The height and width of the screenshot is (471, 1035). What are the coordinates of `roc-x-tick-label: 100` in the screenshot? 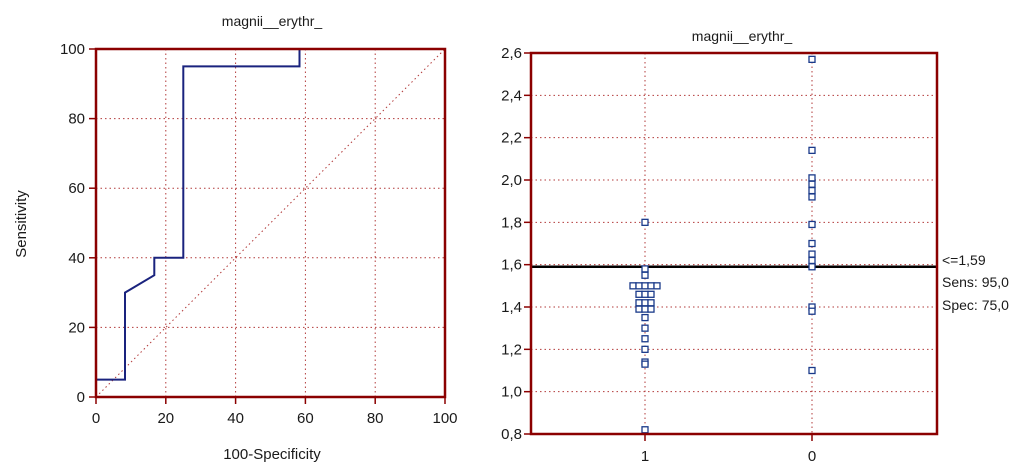 It's located at (444, 418).